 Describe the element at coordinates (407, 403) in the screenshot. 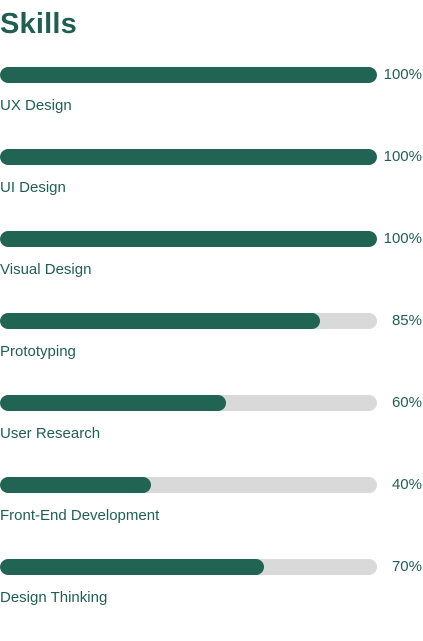

I see `skill-percent: 60%` at that location.